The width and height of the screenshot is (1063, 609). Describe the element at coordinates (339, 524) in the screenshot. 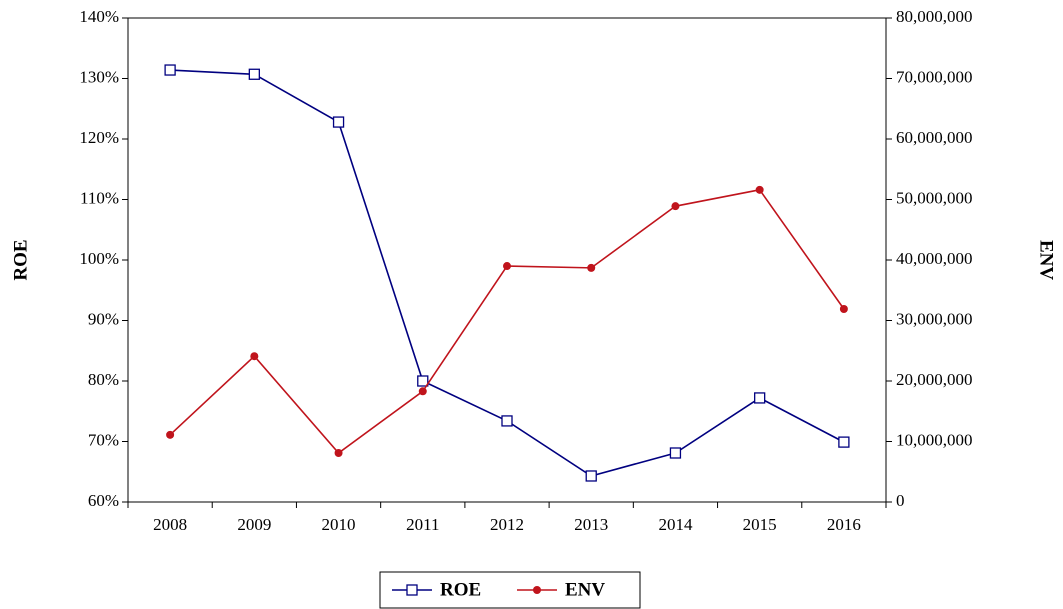

I see `x-tick-label: 2010` at that location.